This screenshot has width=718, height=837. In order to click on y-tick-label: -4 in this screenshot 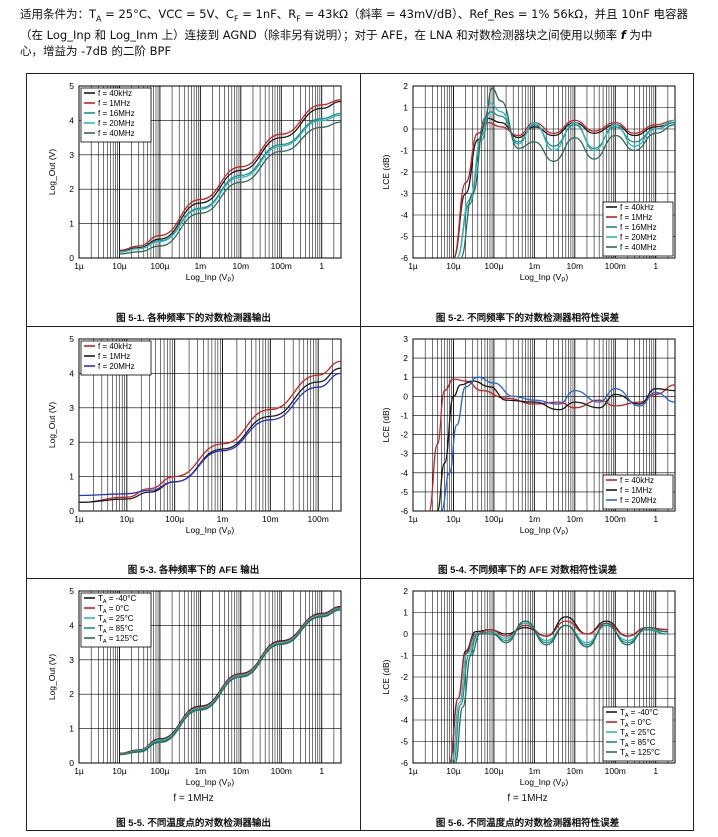, I will do `click(404, 473)`.